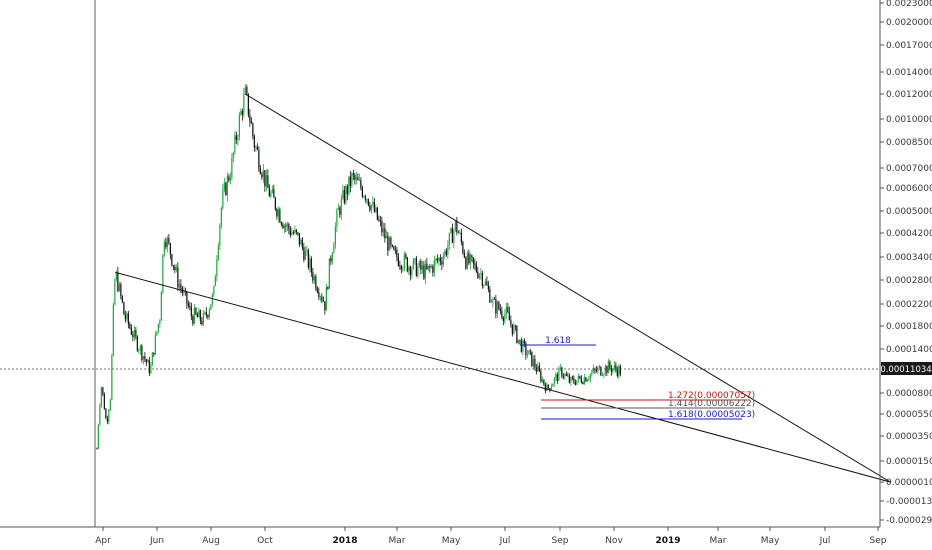 This screenshot has width=932, height=550. What do you see at coordinates (648, 404) in the screenshot?
I see `fib-level: 1.414(0.00006222)` at bounding box center [648, 404].